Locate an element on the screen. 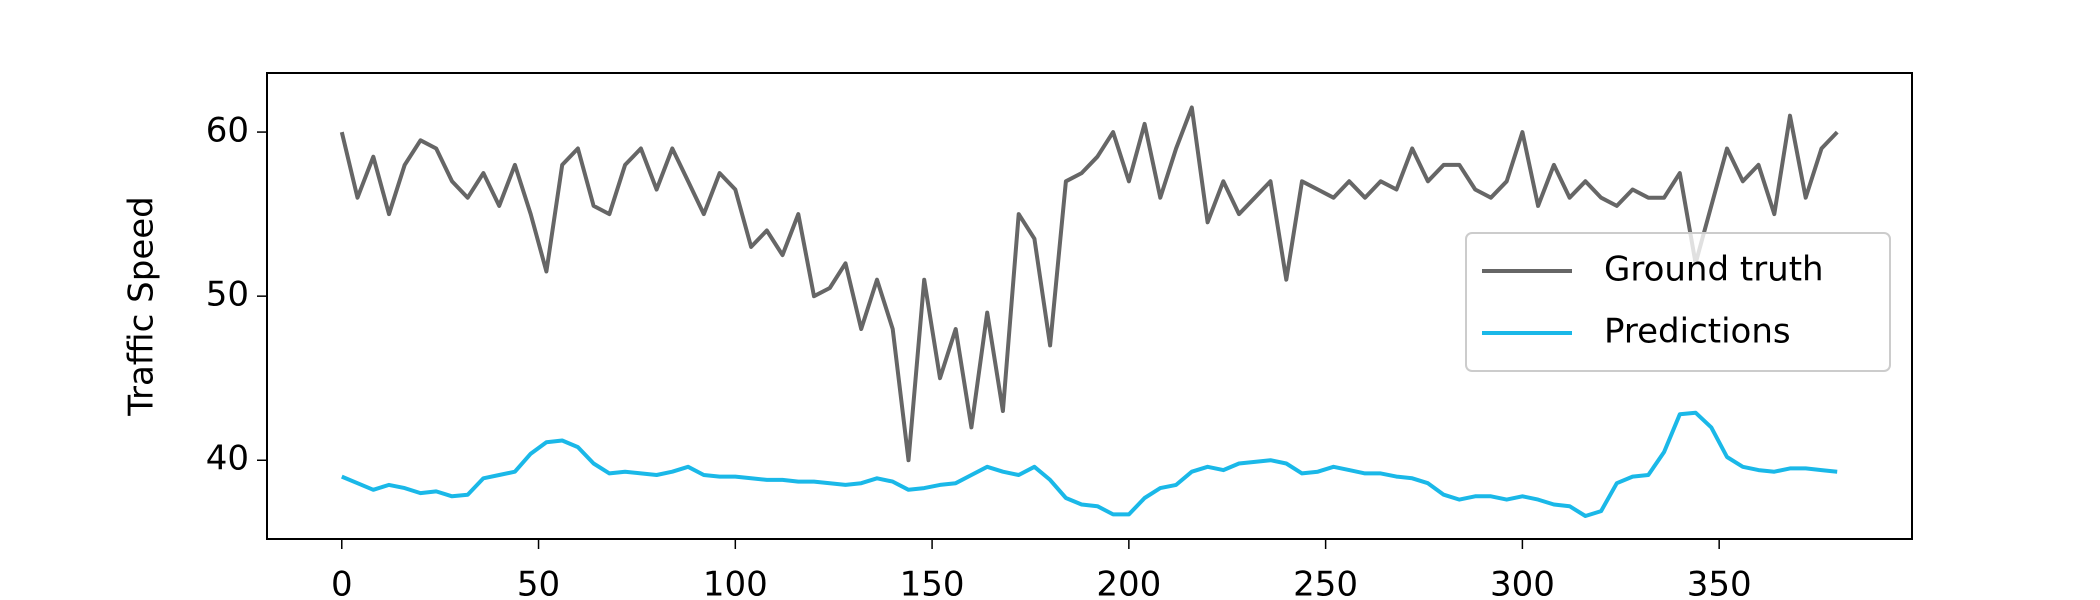  x-tick-label: 250 is located at coordinates (1325, 582).